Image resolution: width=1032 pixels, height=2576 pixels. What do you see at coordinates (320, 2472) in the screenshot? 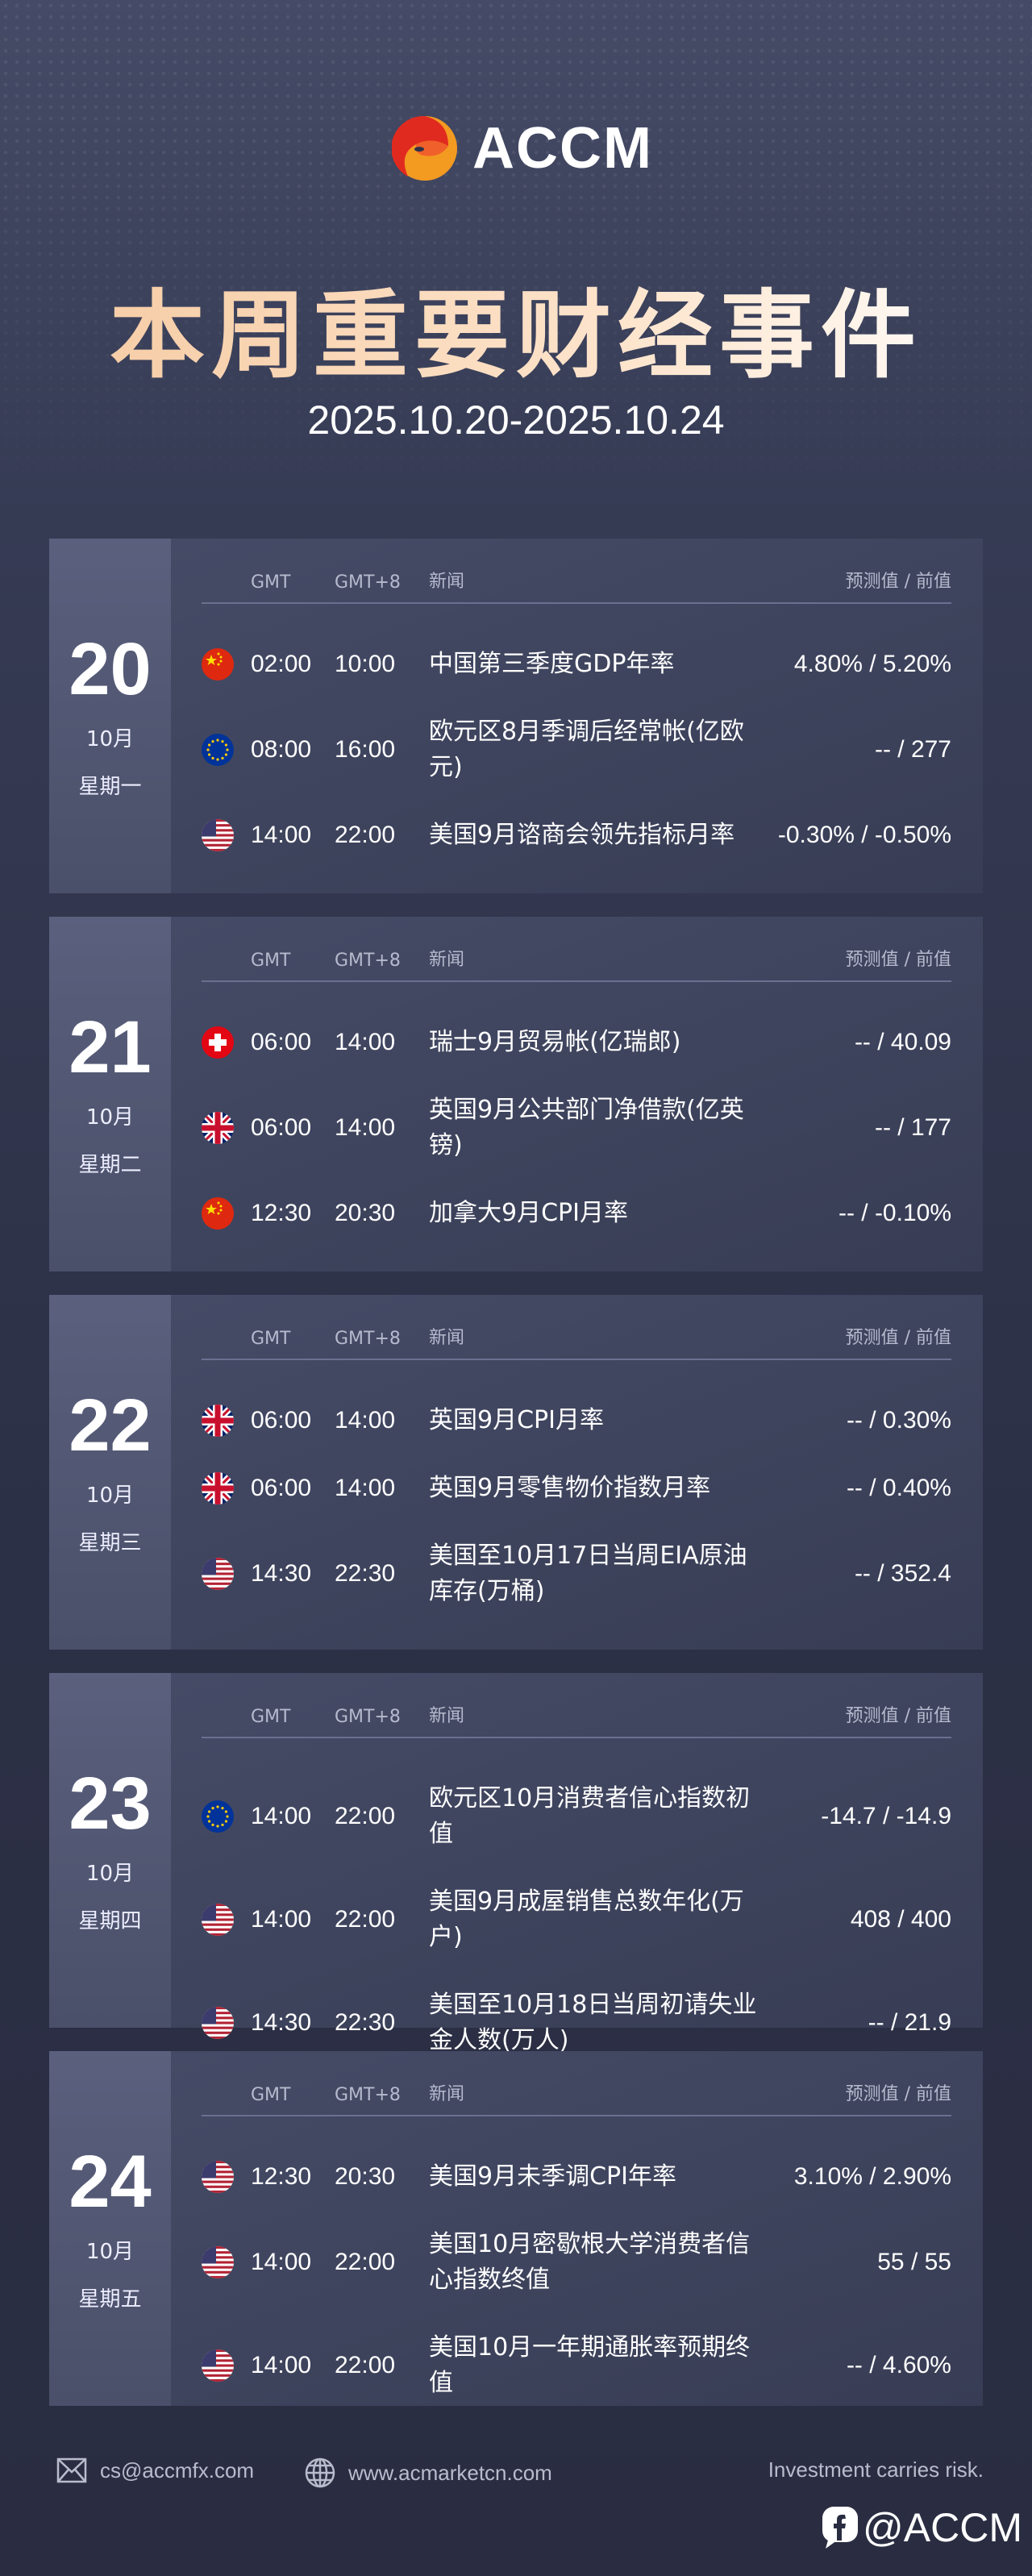
I see `globe-icon` at bounding box center [320, 2472].